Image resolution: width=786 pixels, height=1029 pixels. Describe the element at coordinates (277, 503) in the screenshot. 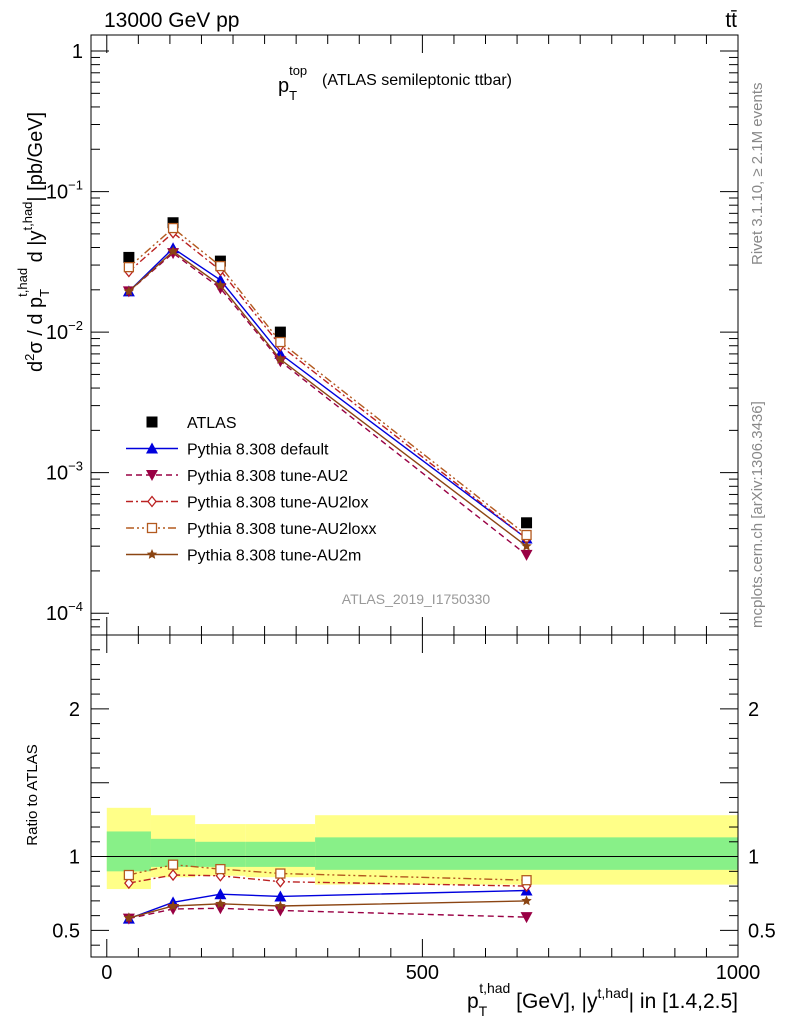

I see `legend-label: Pythia 8.308 tune-AU2lox` at that location.